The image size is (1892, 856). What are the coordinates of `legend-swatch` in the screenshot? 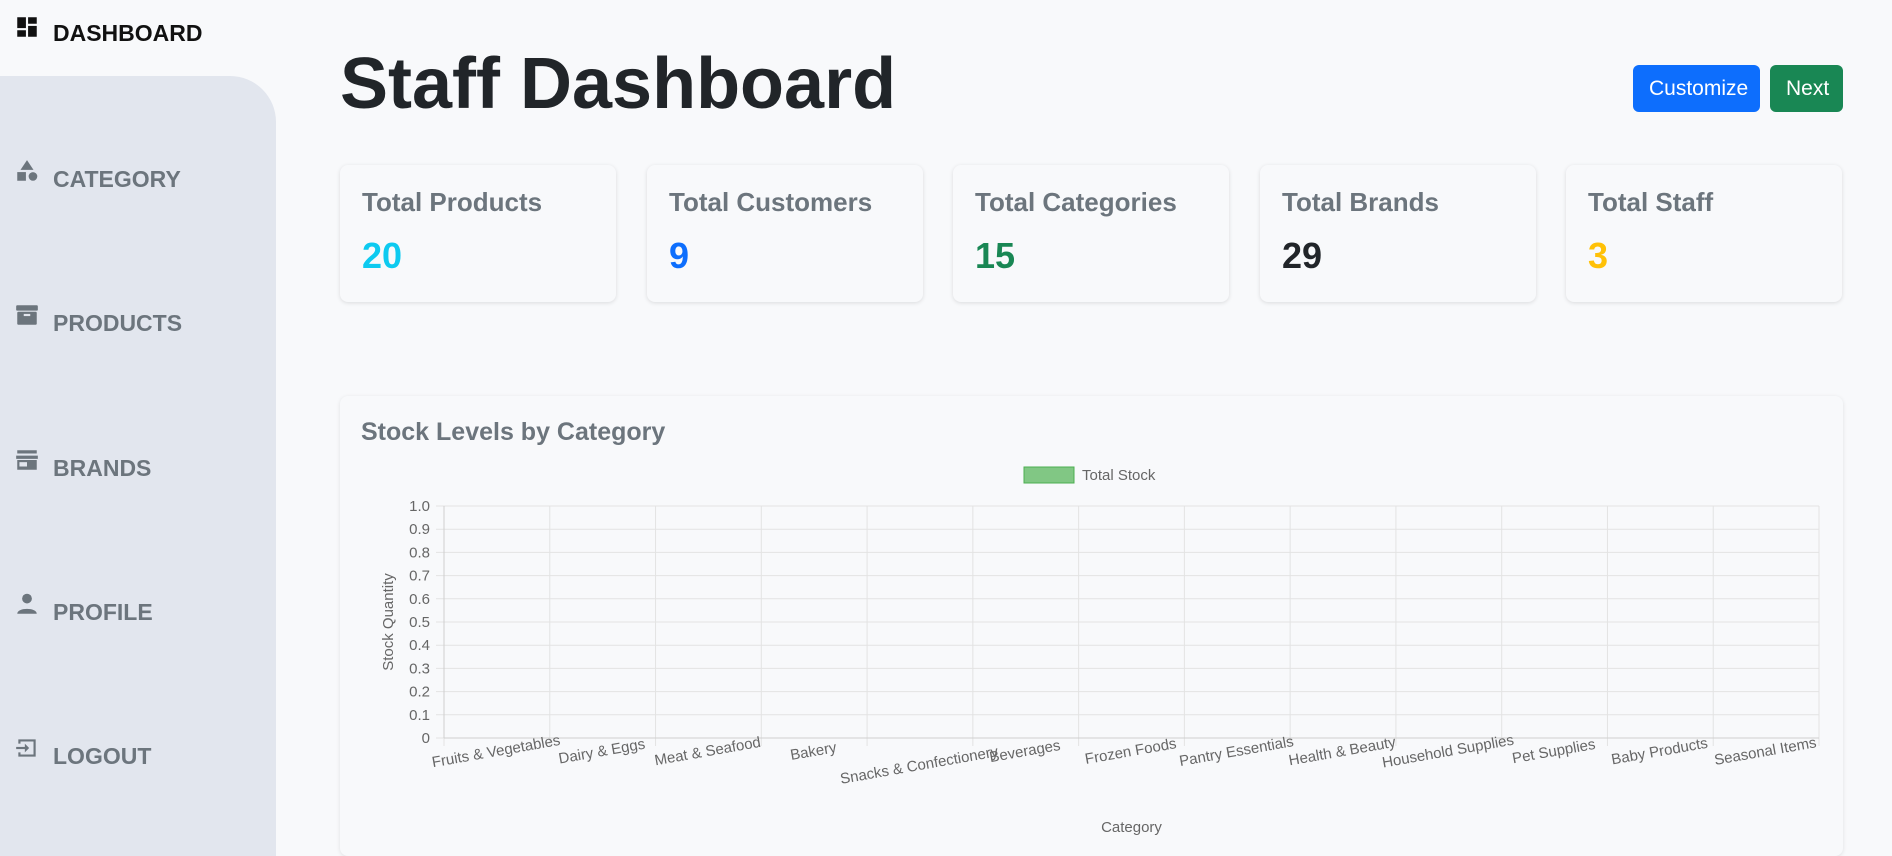 It's located at (1049, 475).